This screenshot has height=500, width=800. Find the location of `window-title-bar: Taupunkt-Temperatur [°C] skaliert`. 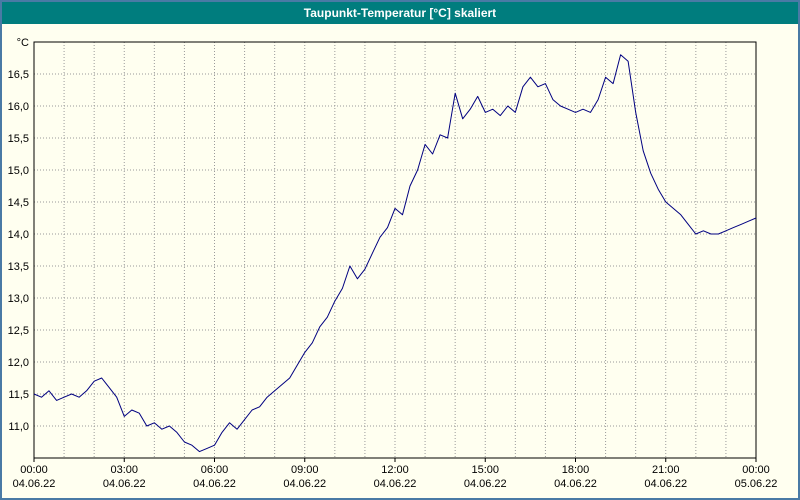

window-title-bar: Taupunkt-Temperatur [°C] skaliert is located at coordinates (400, 13).